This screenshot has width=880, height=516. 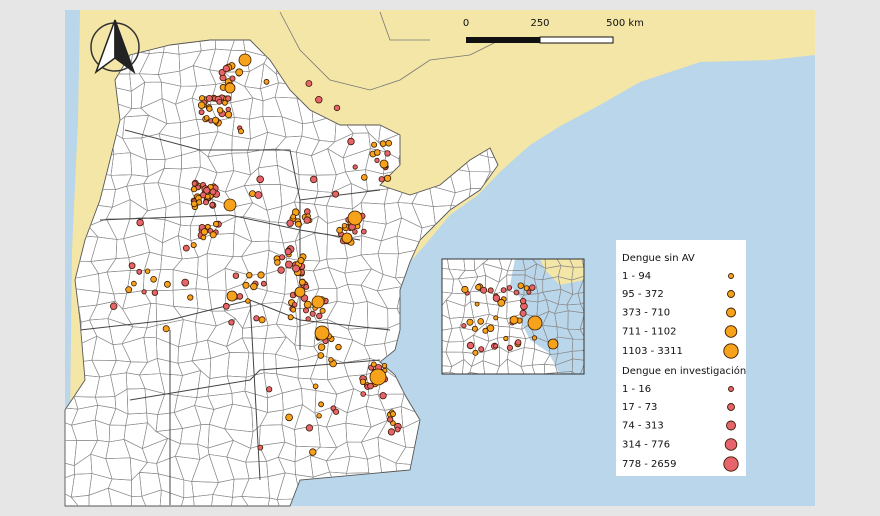 I want to click on legend-label: 95 - 372, so click(x=643, y=294).